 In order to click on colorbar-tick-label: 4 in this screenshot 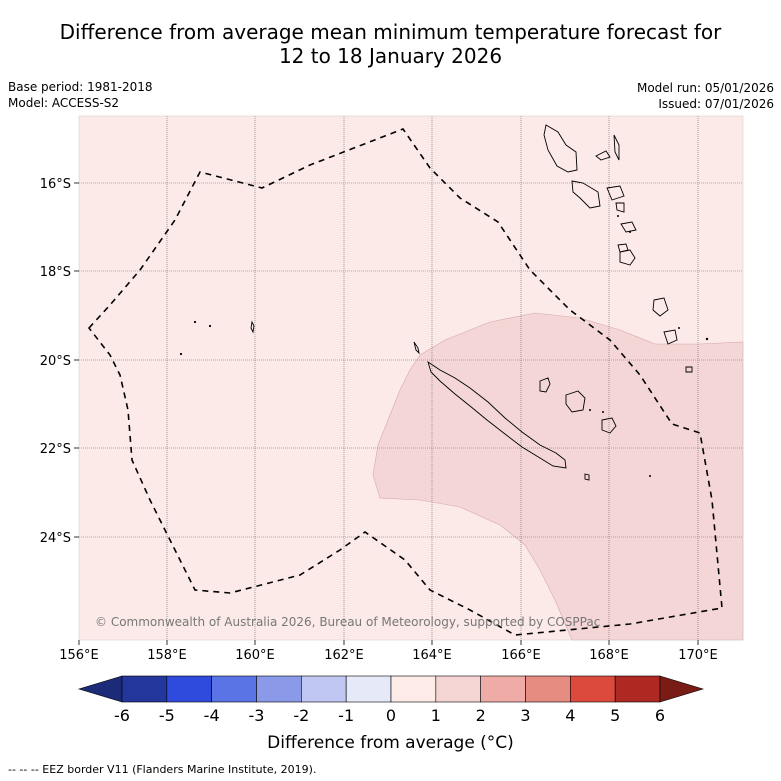, I will do `click(570, 715)`.